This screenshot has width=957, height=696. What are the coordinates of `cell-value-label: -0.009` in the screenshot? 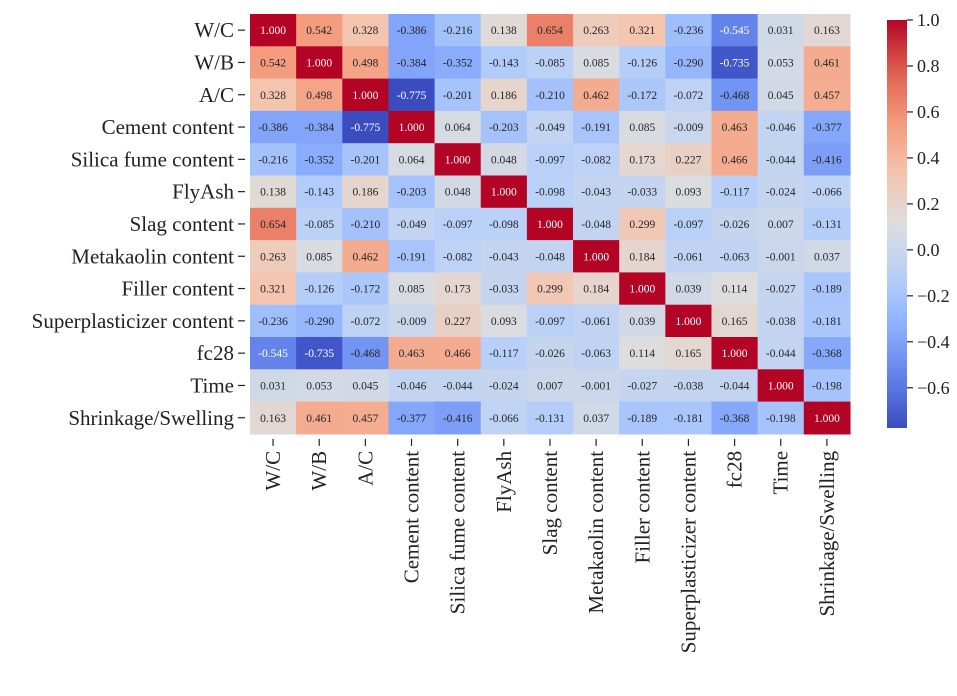 It's located at (412, 322).